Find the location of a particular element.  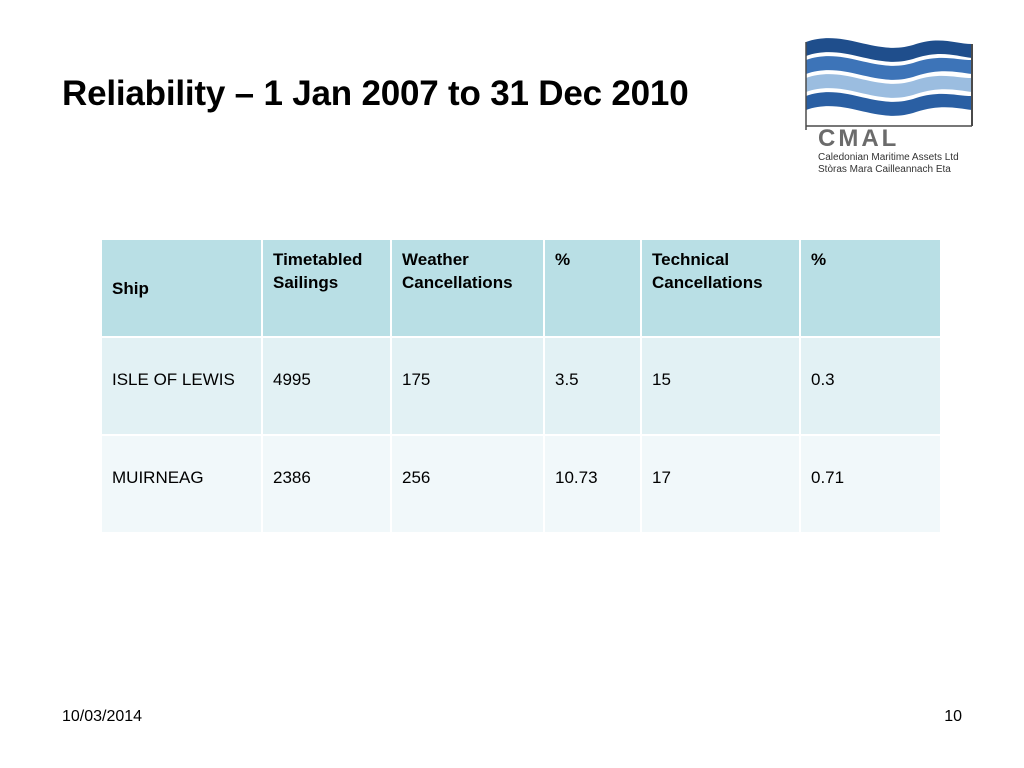

header-technical-percent: % is located at coordinates (870, 288).